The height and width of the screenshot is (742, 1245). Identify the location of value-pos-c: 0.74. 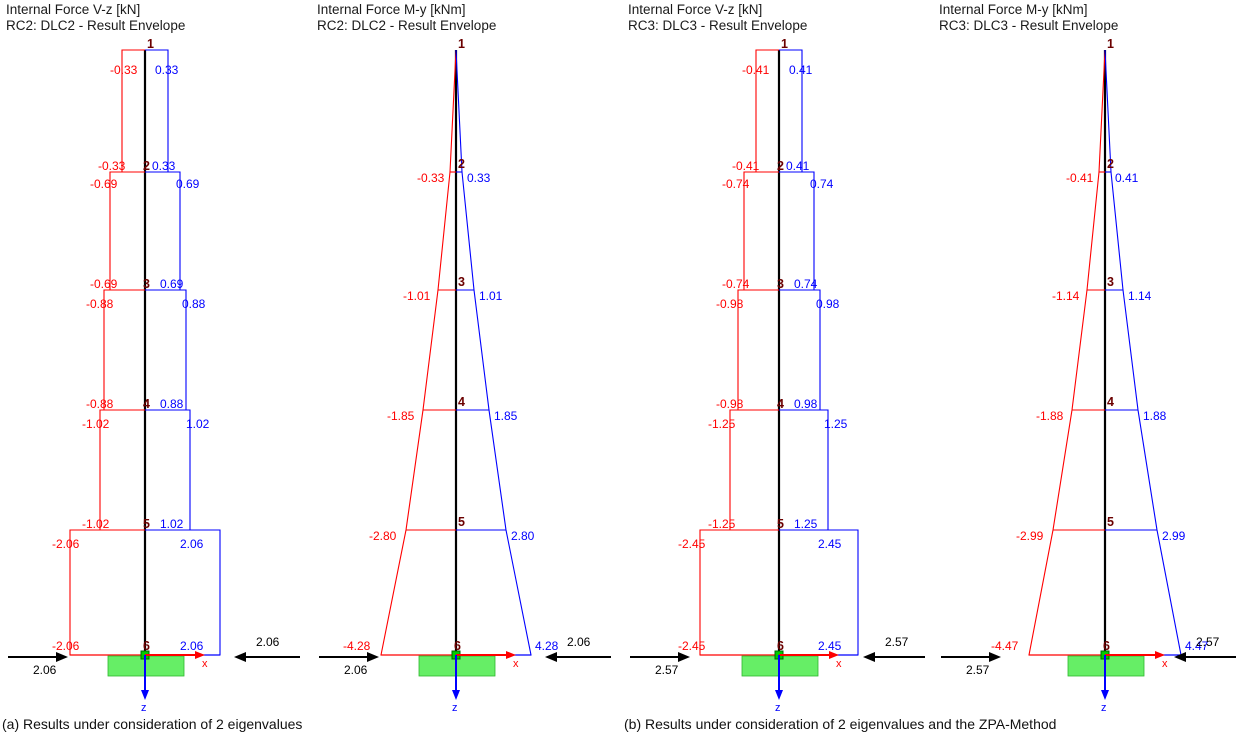
(822, 184).